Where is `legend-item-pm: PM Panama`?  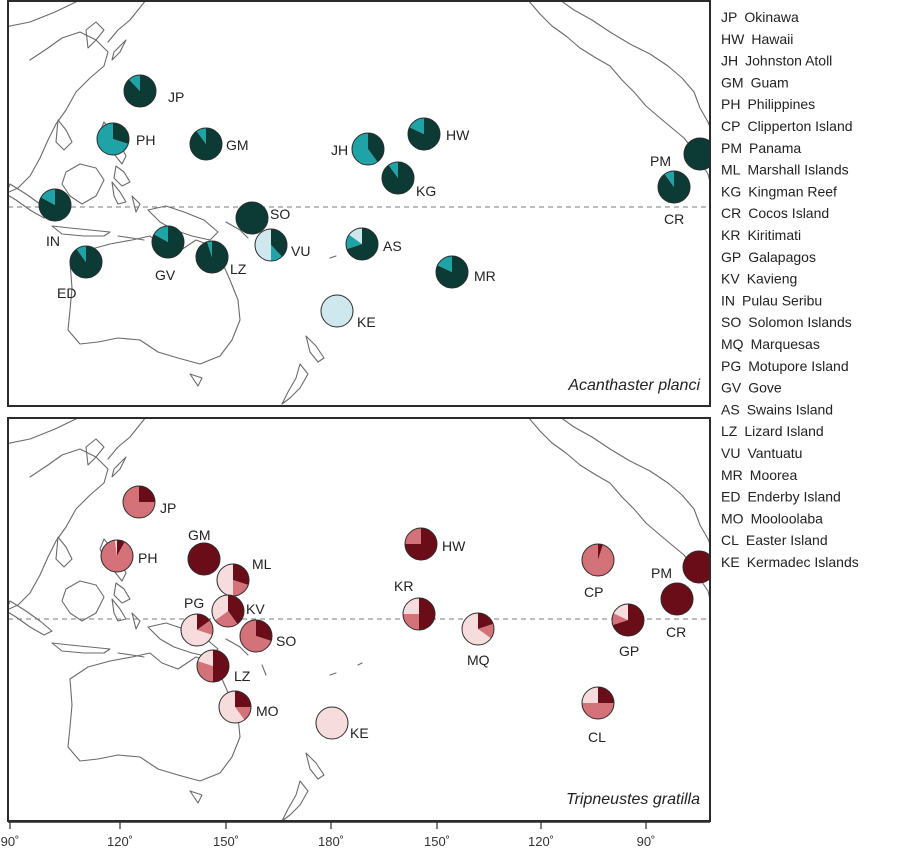 legend-item-pm: PM Panama is located at coordinates (761, 148).